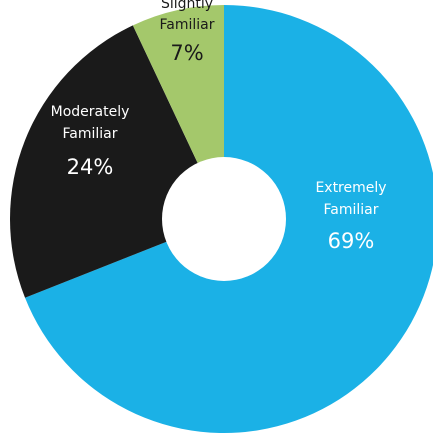 This screenshot has width=433, height=434. What do you see at coordinates (350, 188) in the screenshot?
I see `slice-category-label: Extremely` at bounding box center [350, 188].